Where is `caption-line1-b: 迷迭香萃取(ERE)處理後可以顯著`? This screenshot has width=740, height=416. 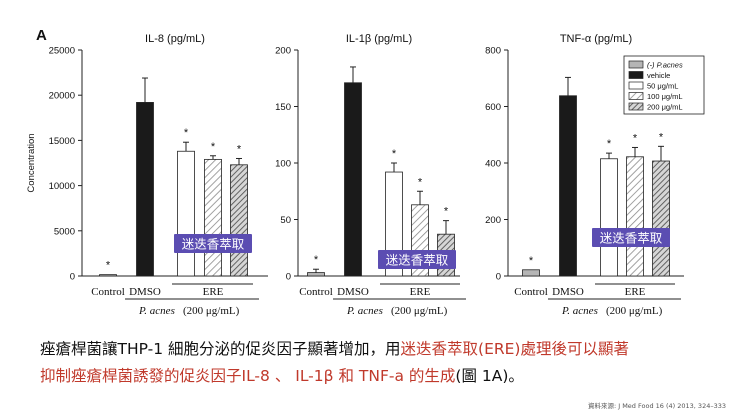 caption-line1-b: 迷迭香萃取(ERE)處理後可以顯著 is located at coordinates (514, 349).